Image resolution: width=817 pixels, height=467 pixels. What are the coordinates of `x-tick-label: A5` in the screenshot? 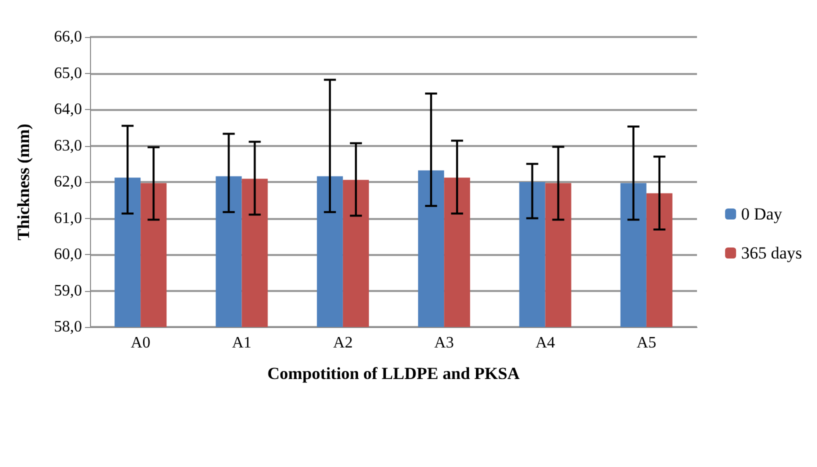 It's located at (646, 343).